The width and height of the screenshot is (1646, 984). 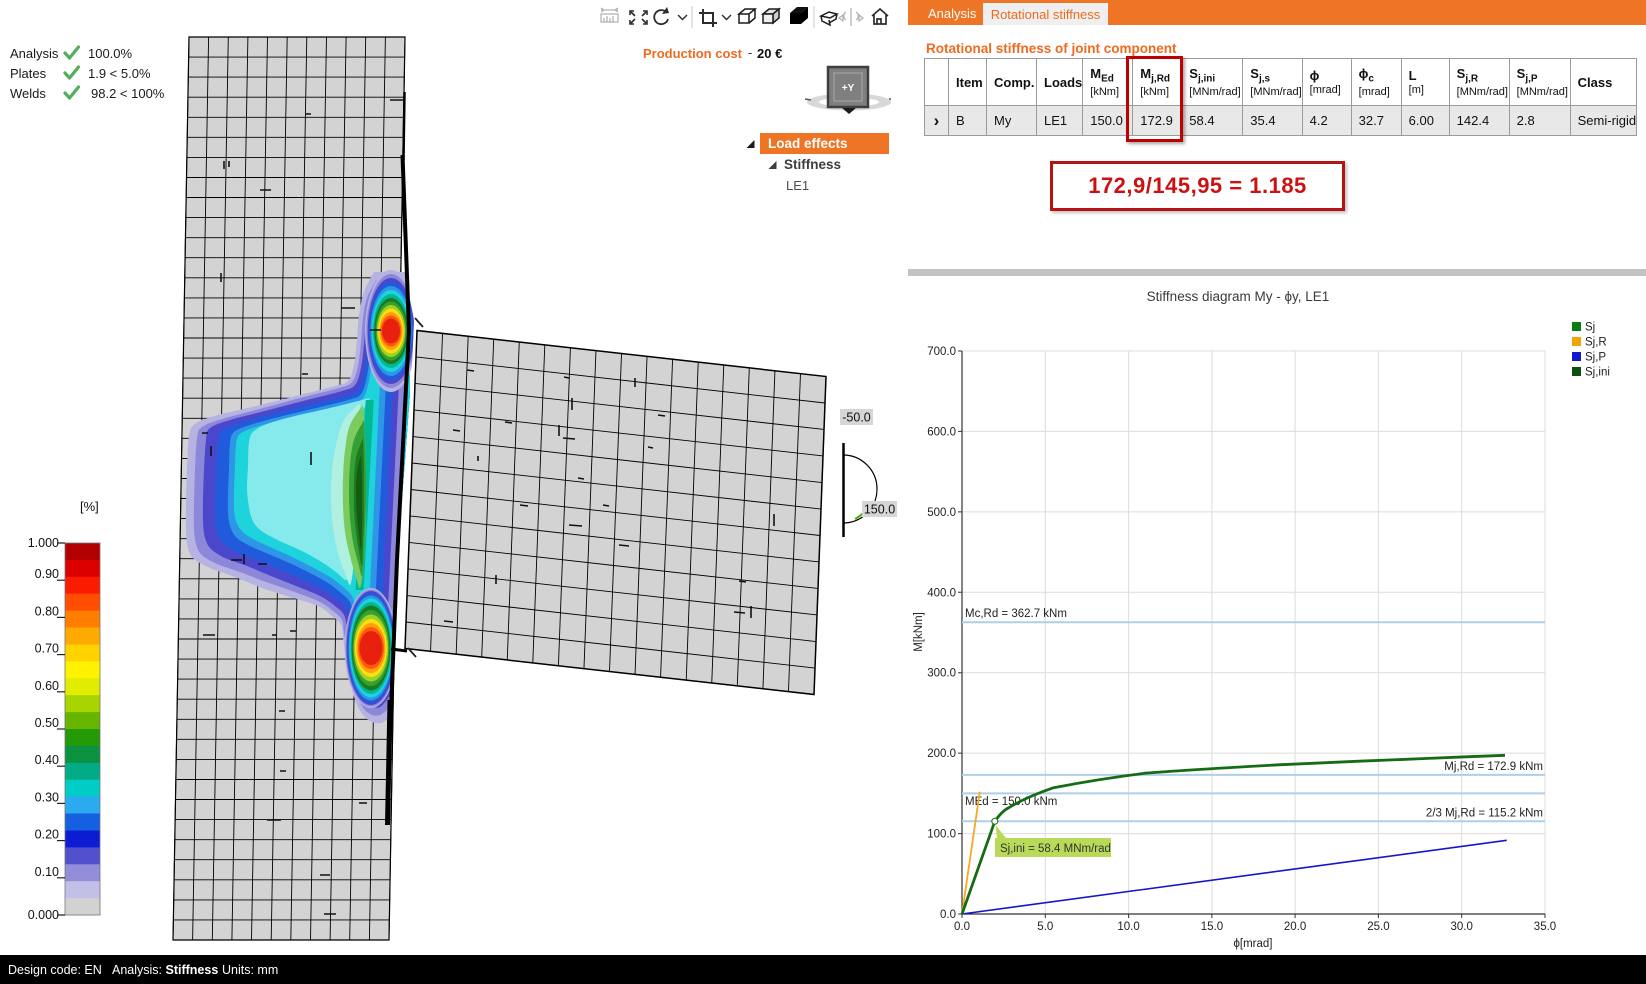 I want to click on svg-text: Welds, so click(x=28, y=93).